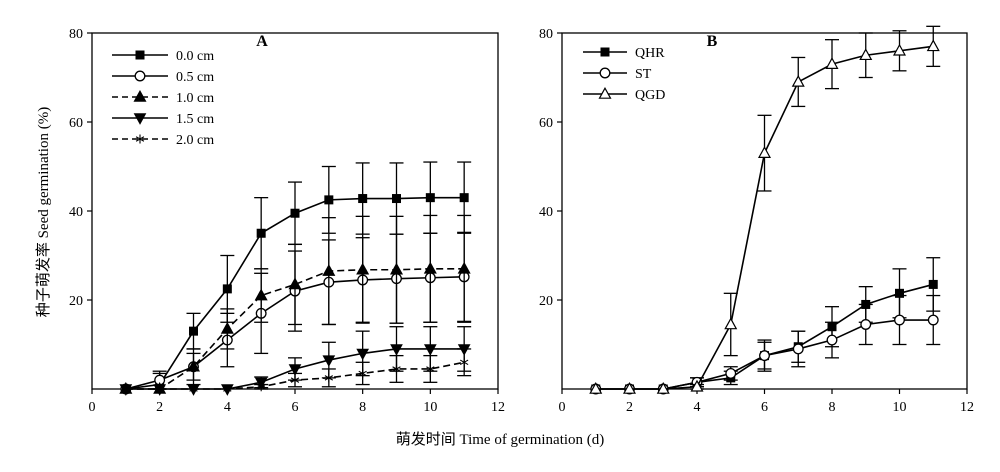  Describe the element at coordinates (430, 407) in the screenshot. I see `panel-a-x-tick-label: 10` at that location.